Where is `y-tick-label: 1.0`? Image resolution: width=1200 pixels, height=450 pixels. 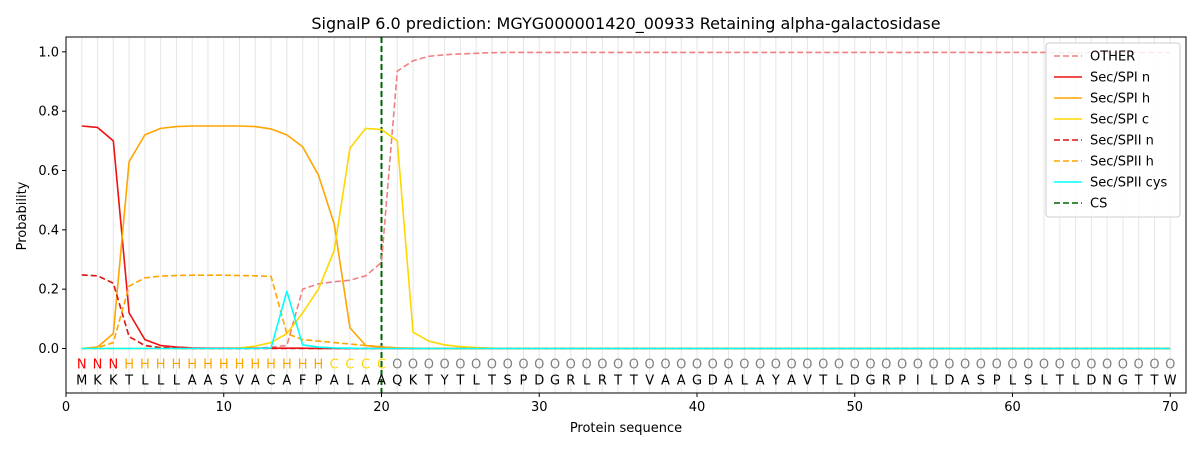 y-tick-label: 1.0 is located at coordinates (48, 52).